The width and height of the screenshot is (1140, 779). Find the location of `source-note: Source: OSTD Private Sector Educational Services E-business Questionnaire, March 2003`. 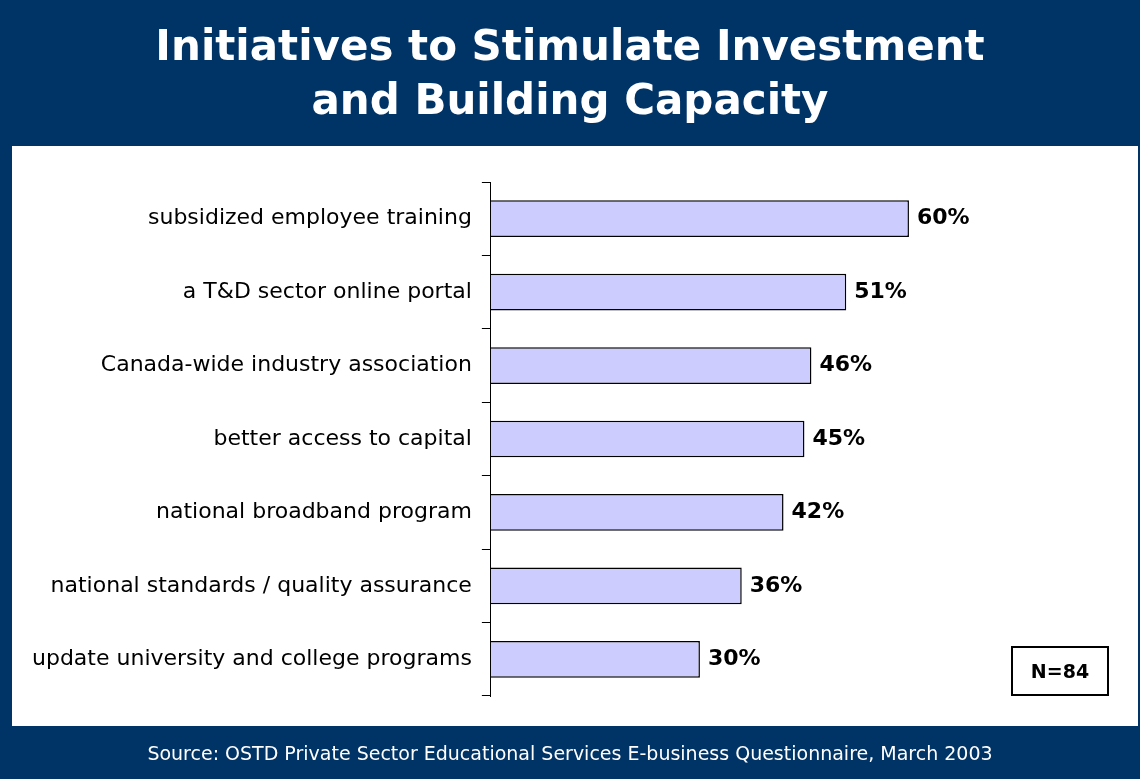

source-note: Source: OSTD Private Sector Educational Services E-business Questionnaire, March 2003 is located at coordinates (570, 753).